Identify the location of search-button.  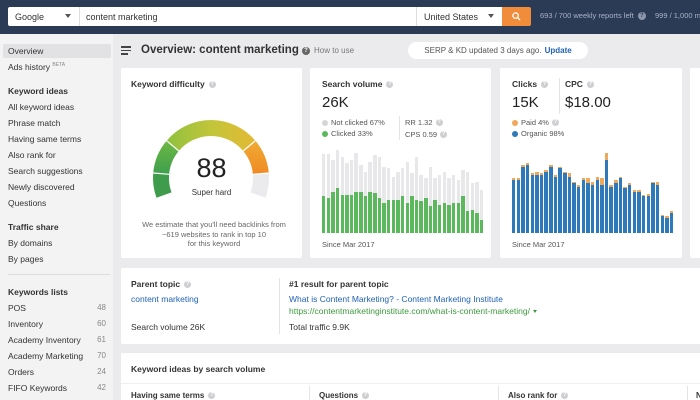
(516, 16).